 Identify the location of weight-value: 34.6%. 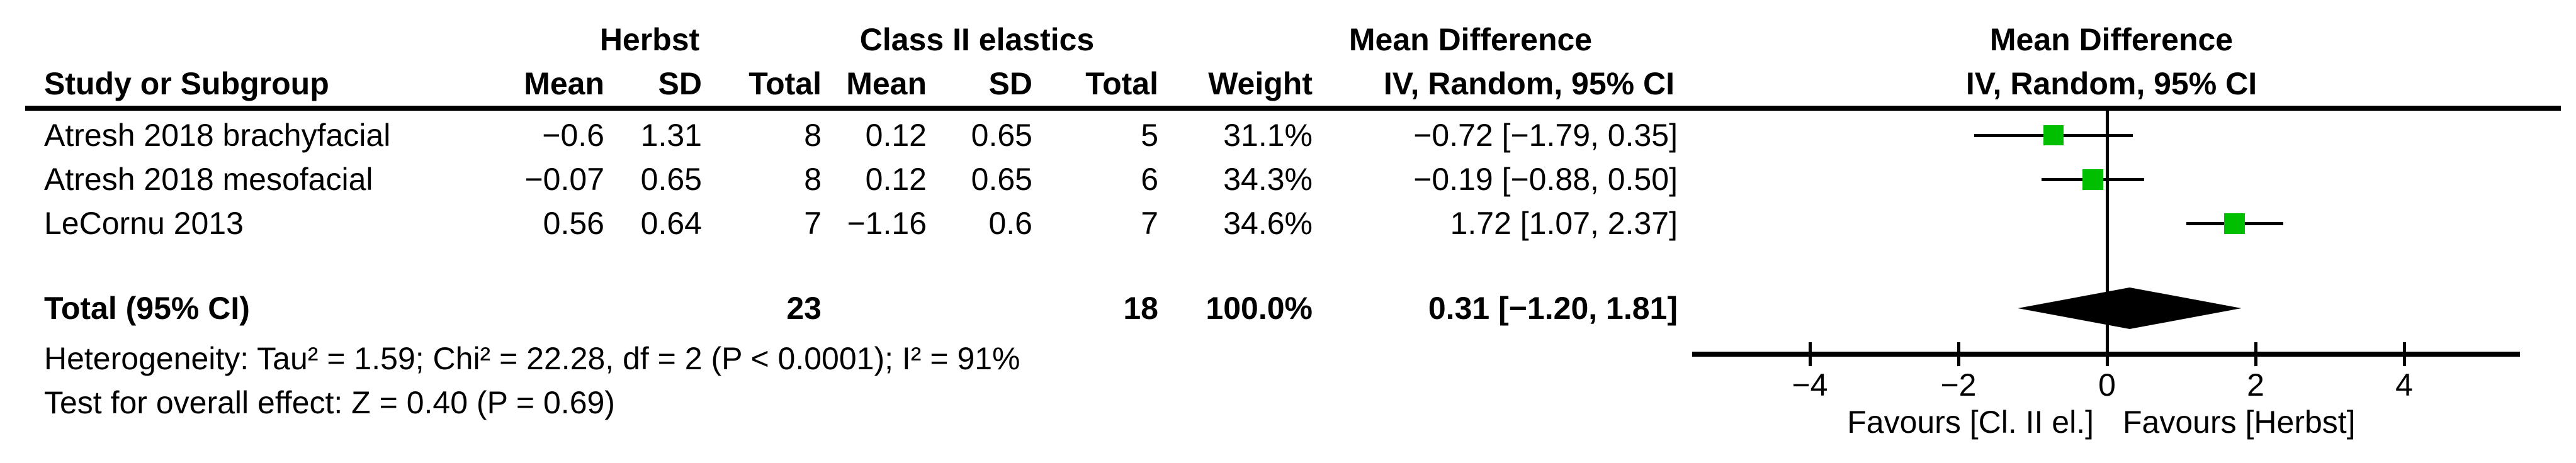
(1268, 223).